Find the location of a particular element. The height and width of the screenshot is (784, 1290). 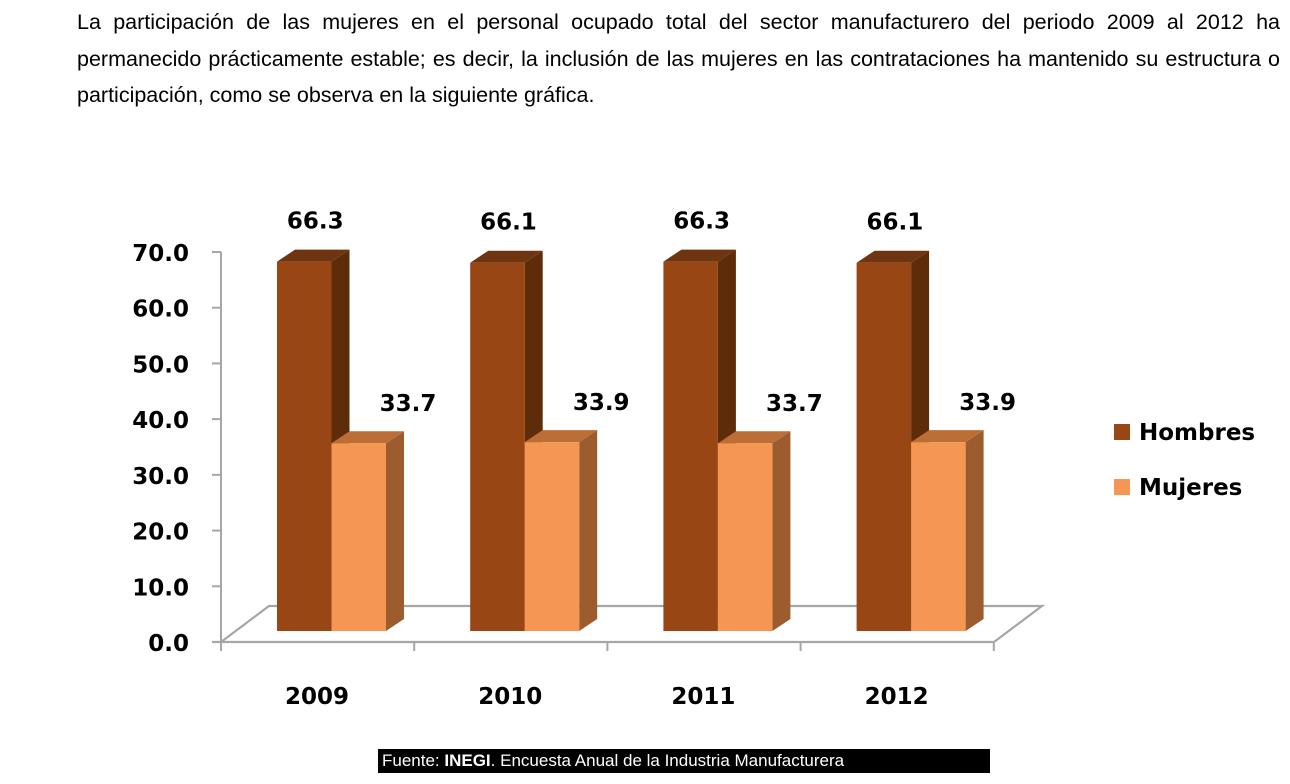

x-axis: 2009 2010 2011 2012 is located at coordinates (604, 675).